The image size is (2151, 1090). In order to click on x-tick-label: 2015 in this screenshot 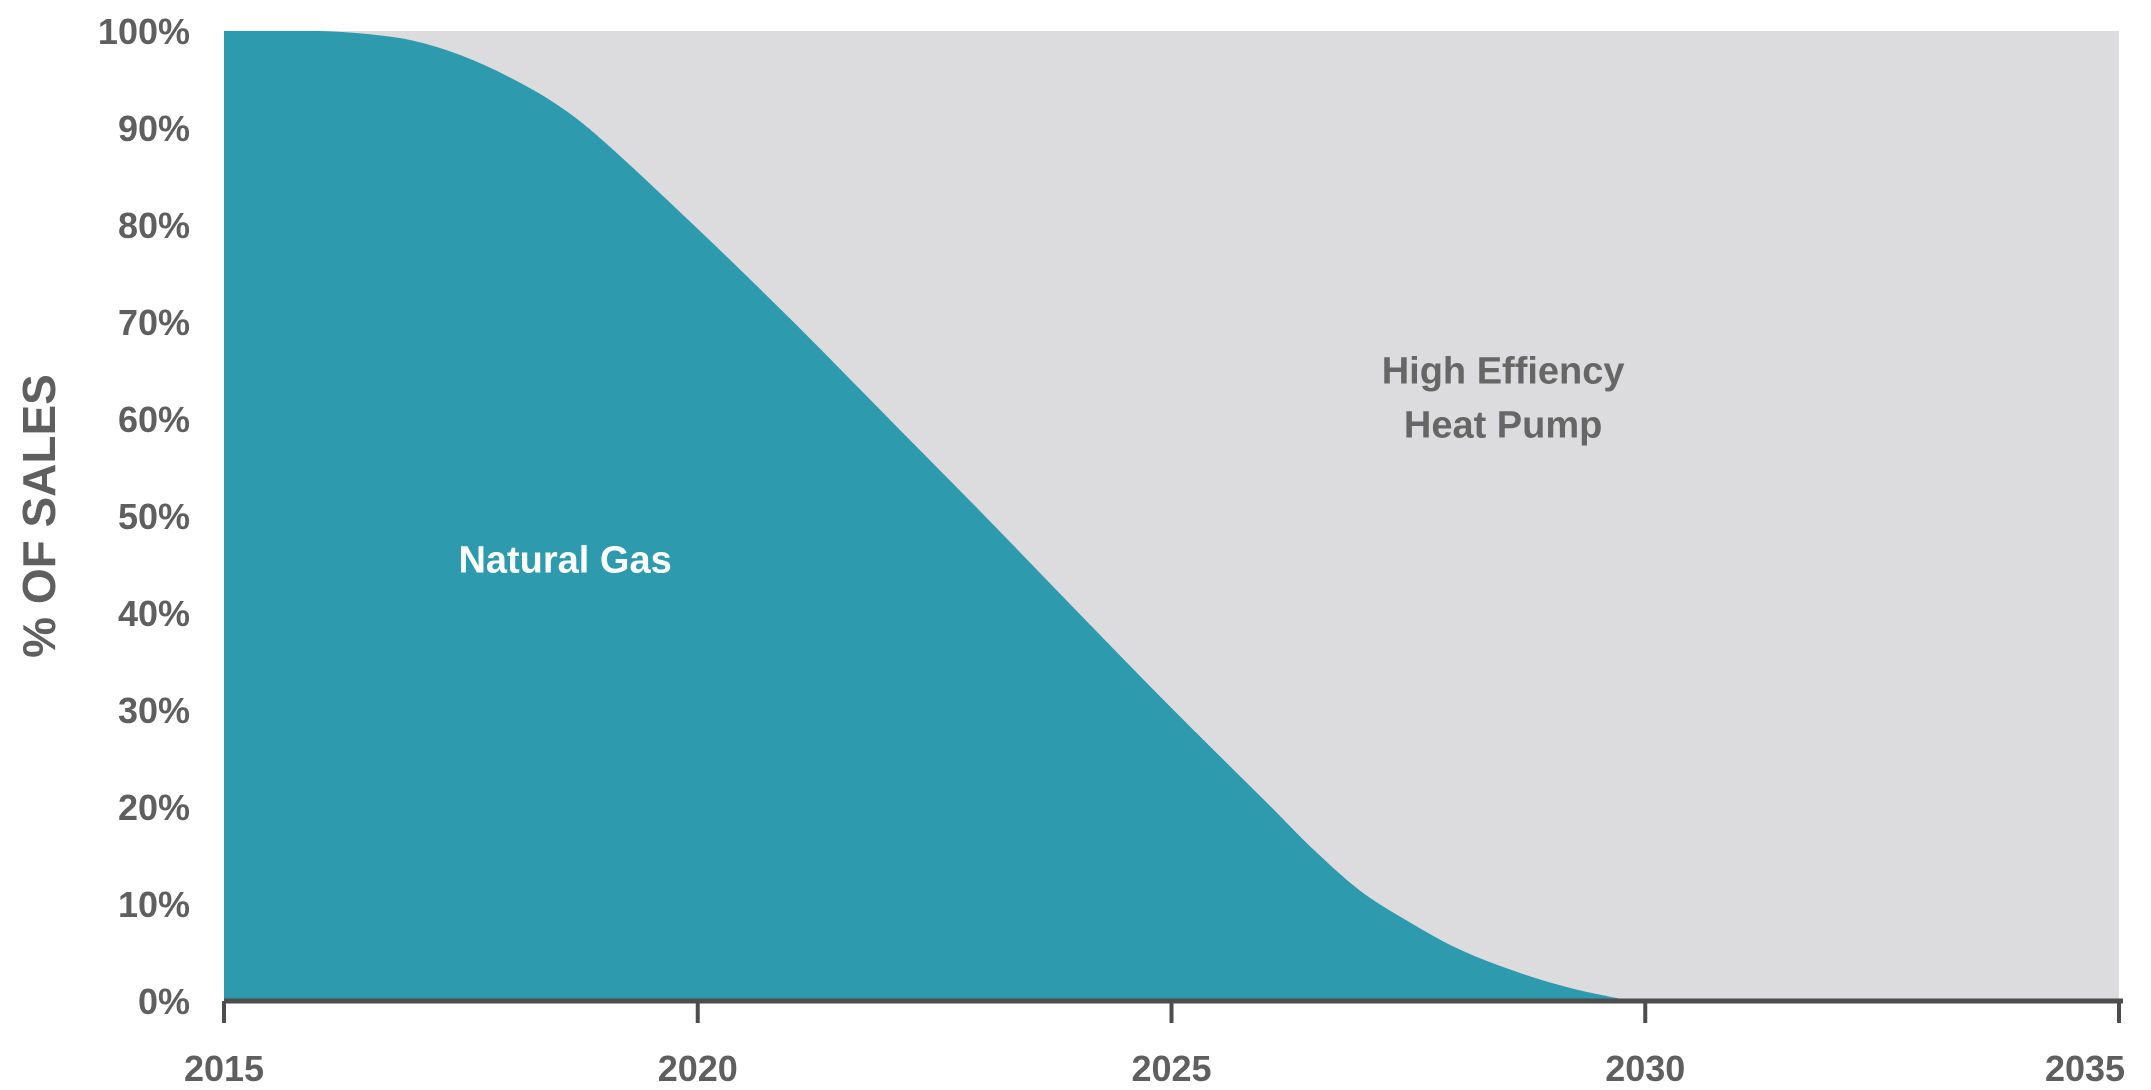, I will do `click(224, 1068)`.